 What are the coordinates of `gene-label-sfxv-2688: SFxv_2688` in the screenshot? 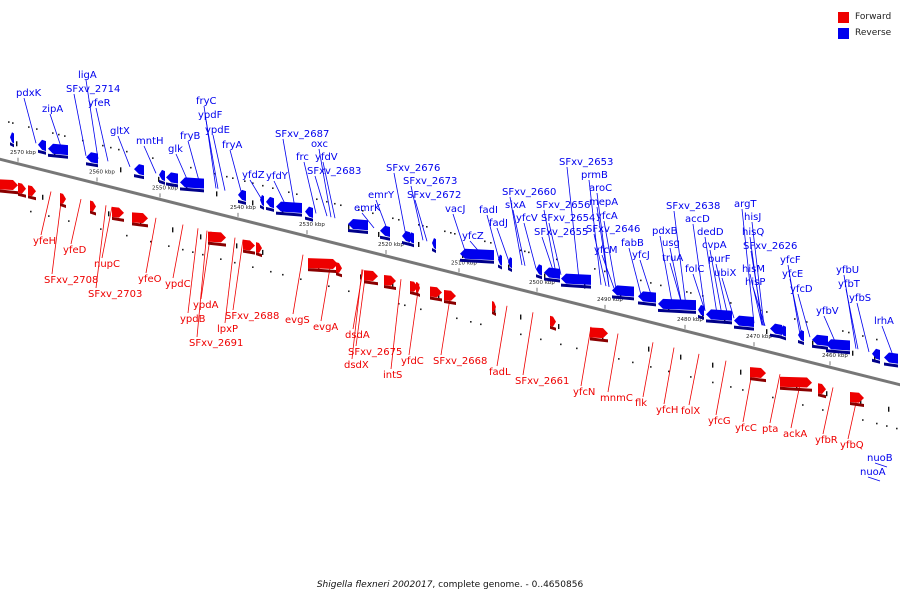 It's located at (252, 316).